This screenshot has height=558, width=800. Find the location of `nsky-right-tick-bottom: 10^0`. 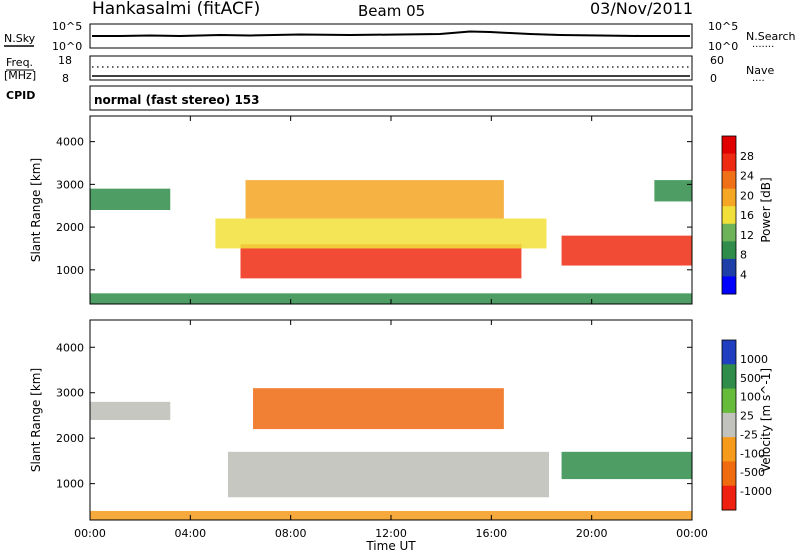

nsky-right-tick-bottom: 10^0 is located at coordinates (723, 46).